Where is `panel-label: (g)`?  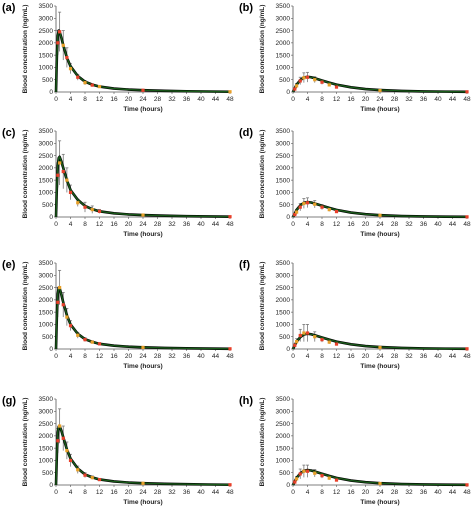
panel-label: (g) is located at coordinates (9, 401).